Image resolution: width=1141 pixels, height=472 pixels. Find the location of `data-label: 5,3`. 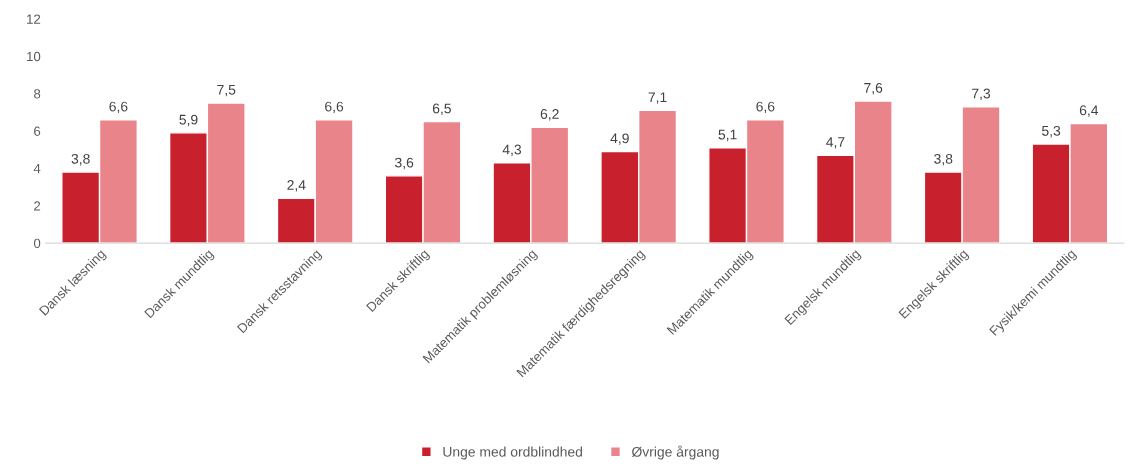

data-label: 5,3 is located at coordinates (1051, 131).